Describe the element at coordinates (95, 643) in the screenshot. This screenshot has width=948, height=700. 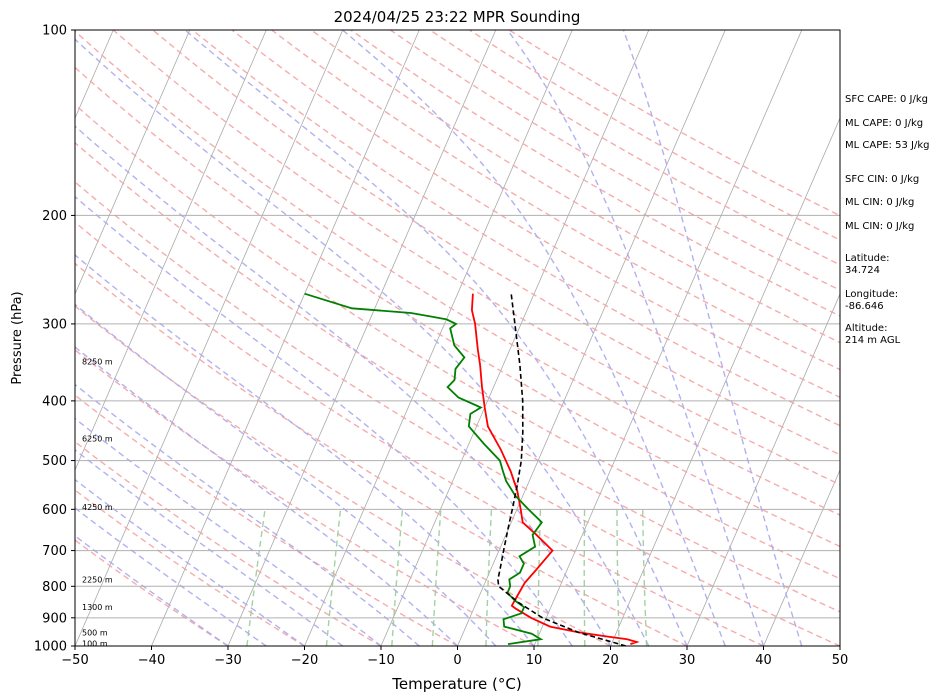
I see `height-label: 100 m` at that location.